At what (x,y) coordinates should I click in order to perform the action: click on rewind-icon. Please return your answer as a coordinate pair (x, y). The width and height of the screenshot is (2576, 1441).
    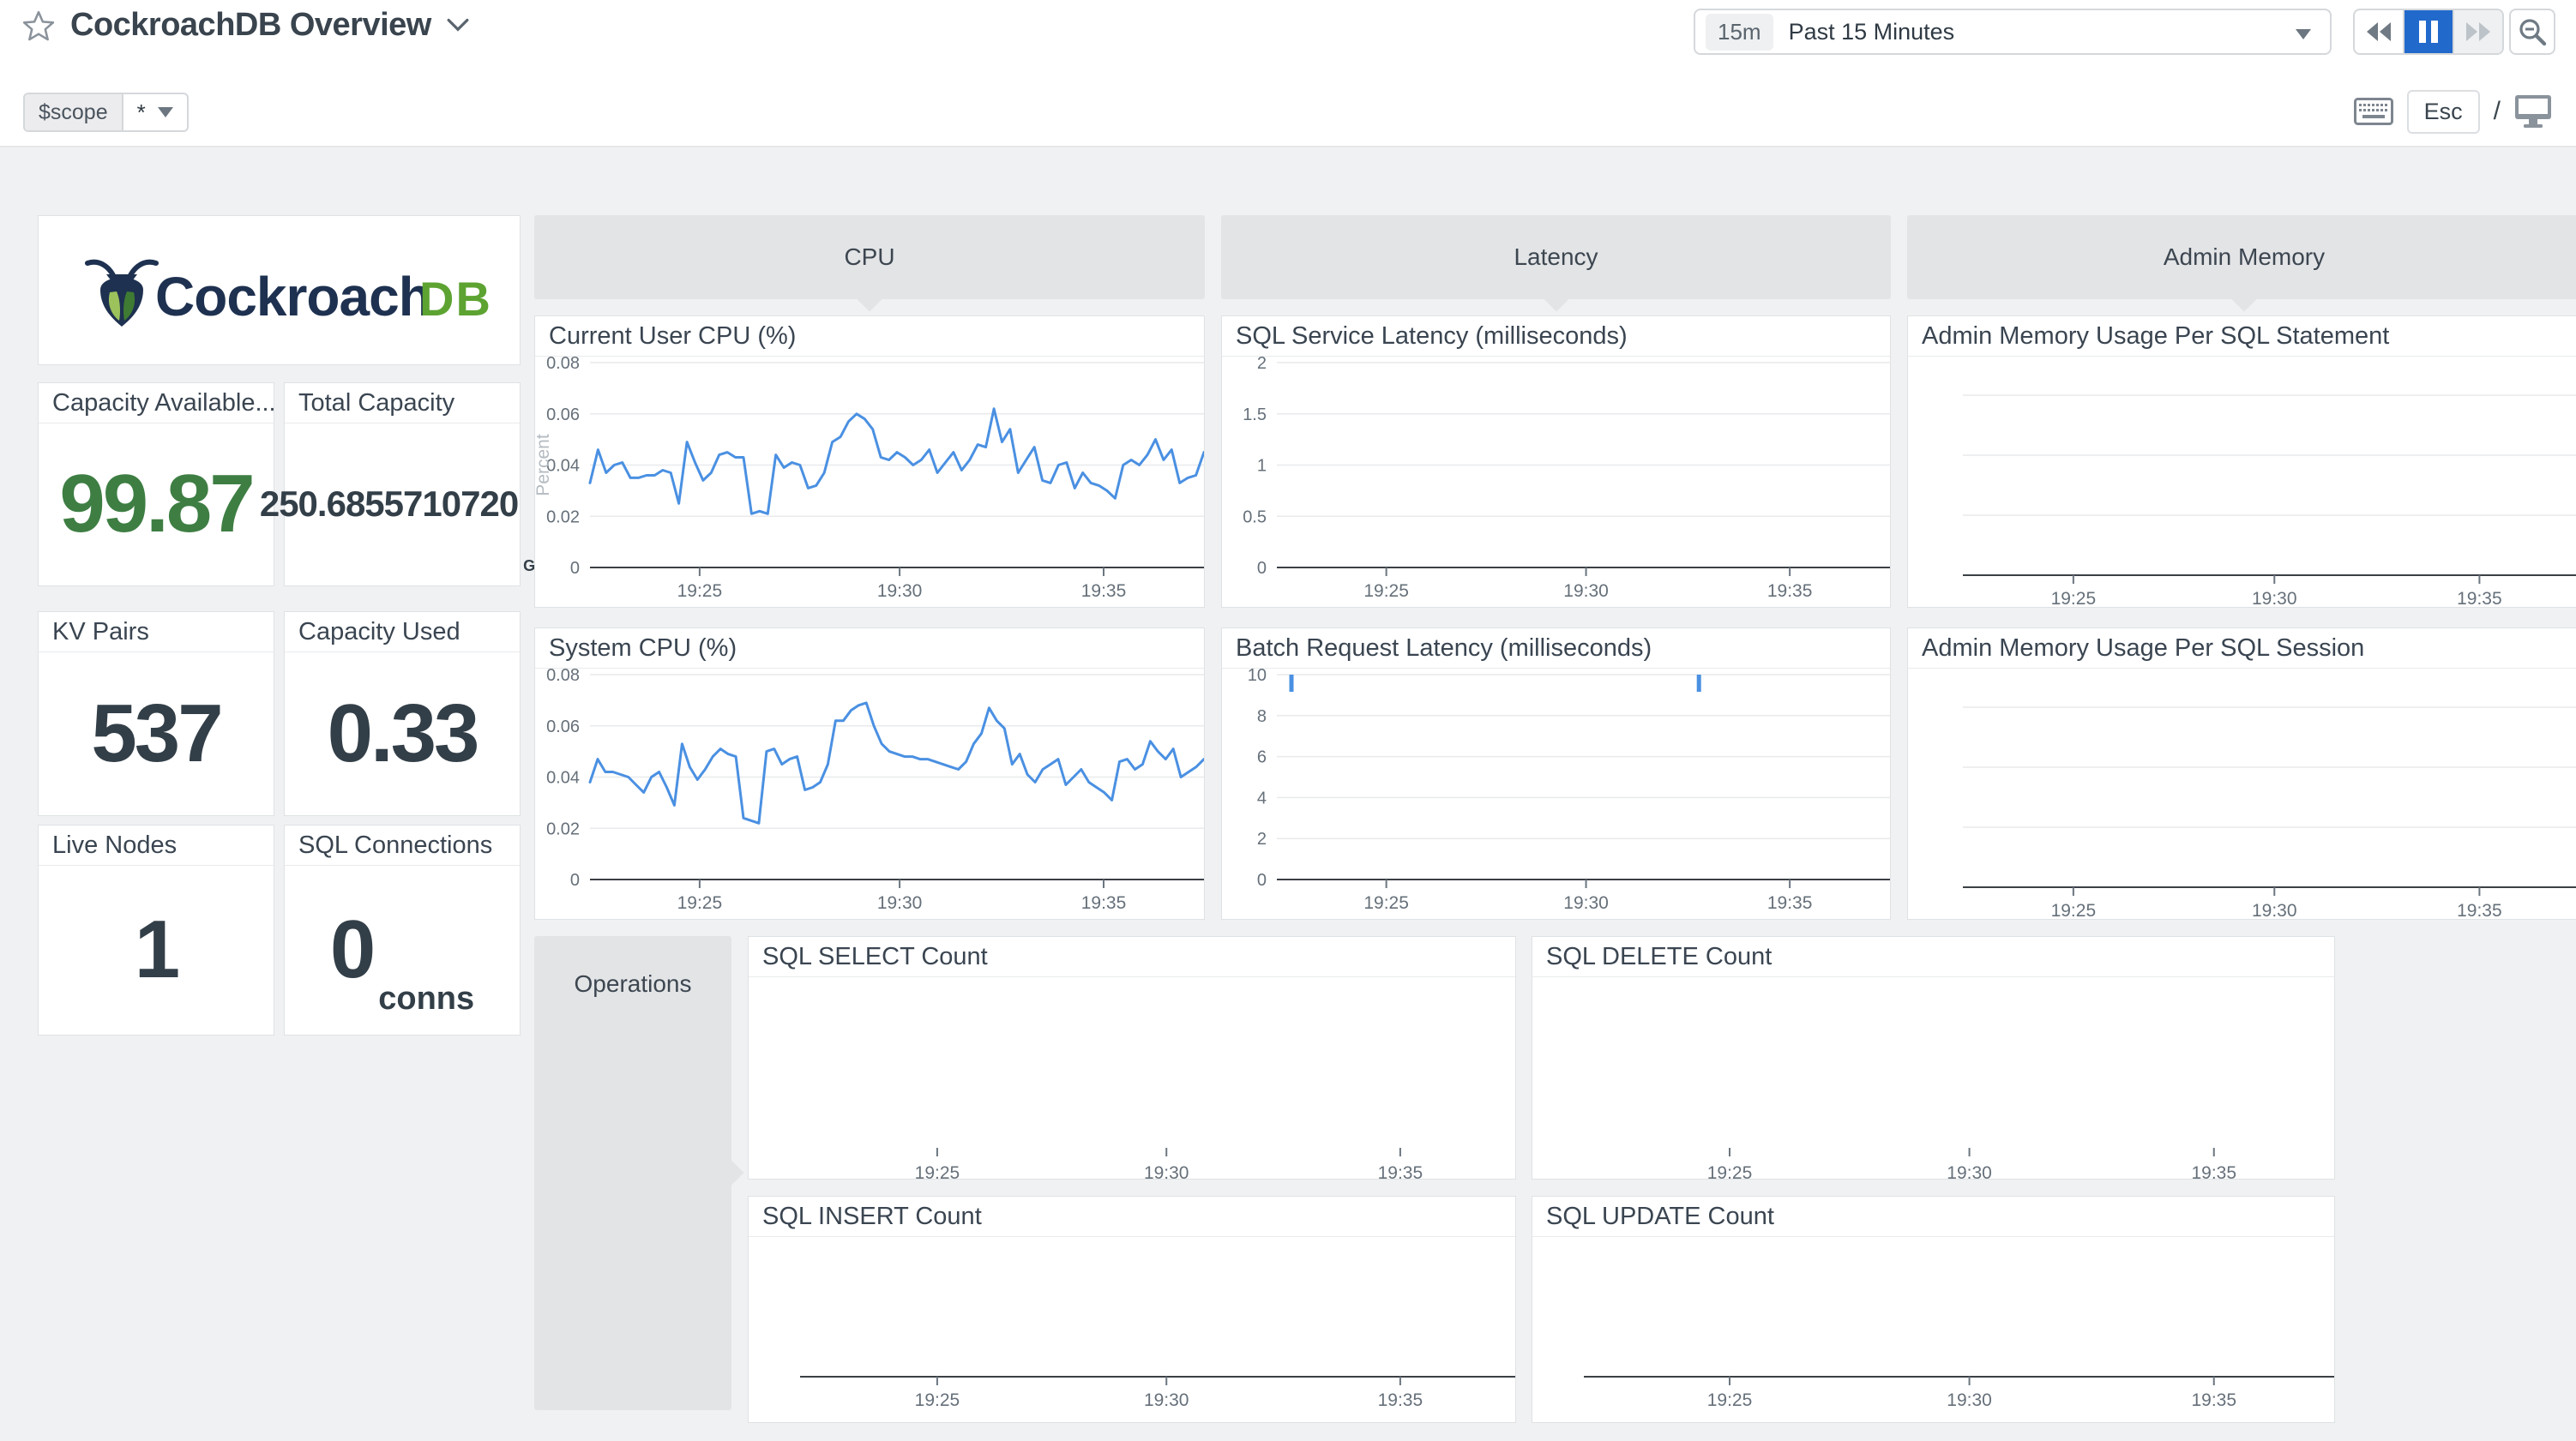
    Looking at the image, I should click on (2379, 31).